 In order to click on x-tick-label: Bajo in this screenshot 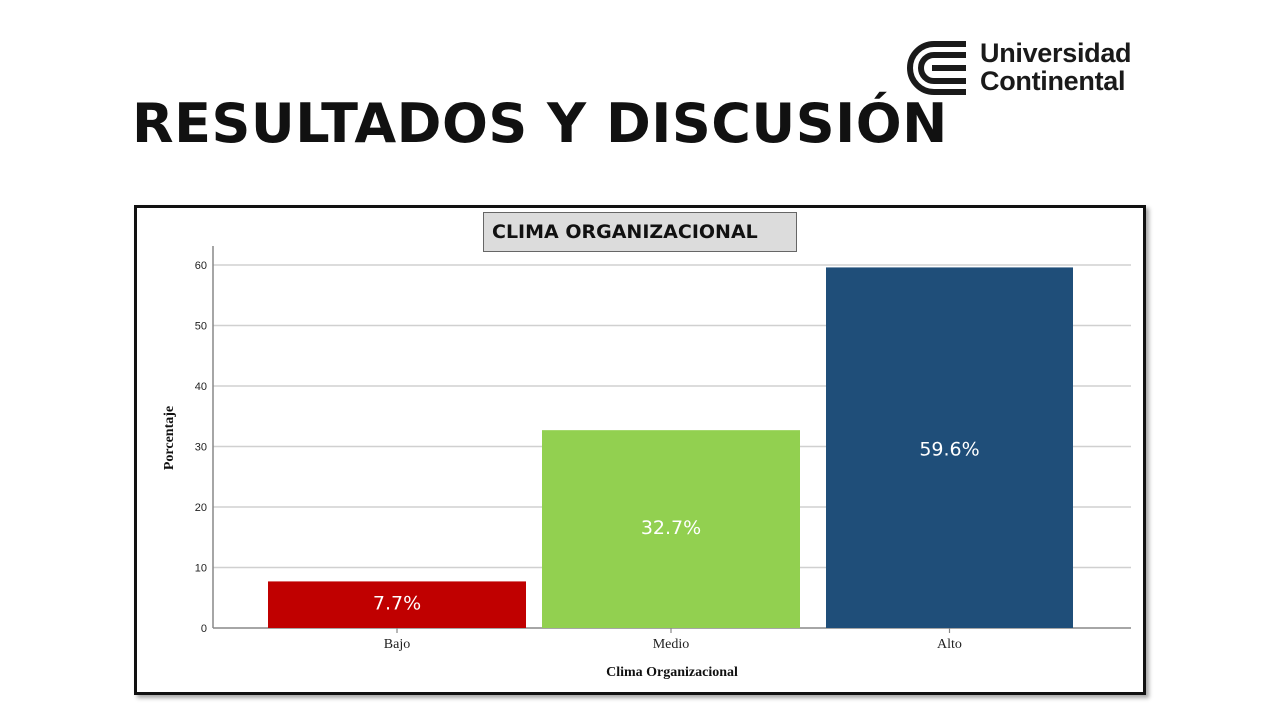, I will do `click(397, 644)`.